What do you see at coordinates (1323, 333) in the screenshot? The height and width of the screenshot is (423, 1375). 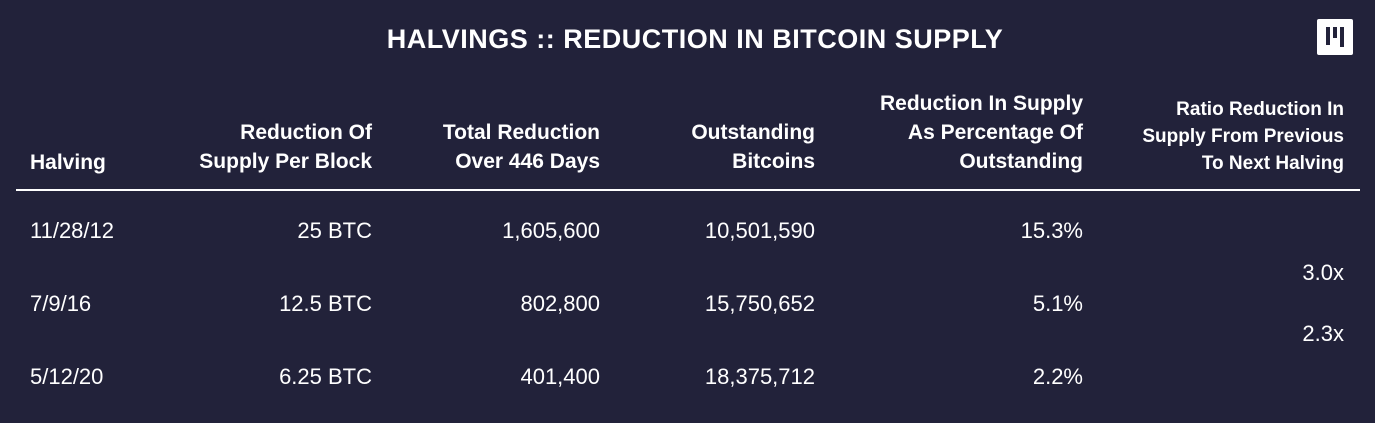 I see `ratio-value: 2.3x` at bounding box center [1323, 333].